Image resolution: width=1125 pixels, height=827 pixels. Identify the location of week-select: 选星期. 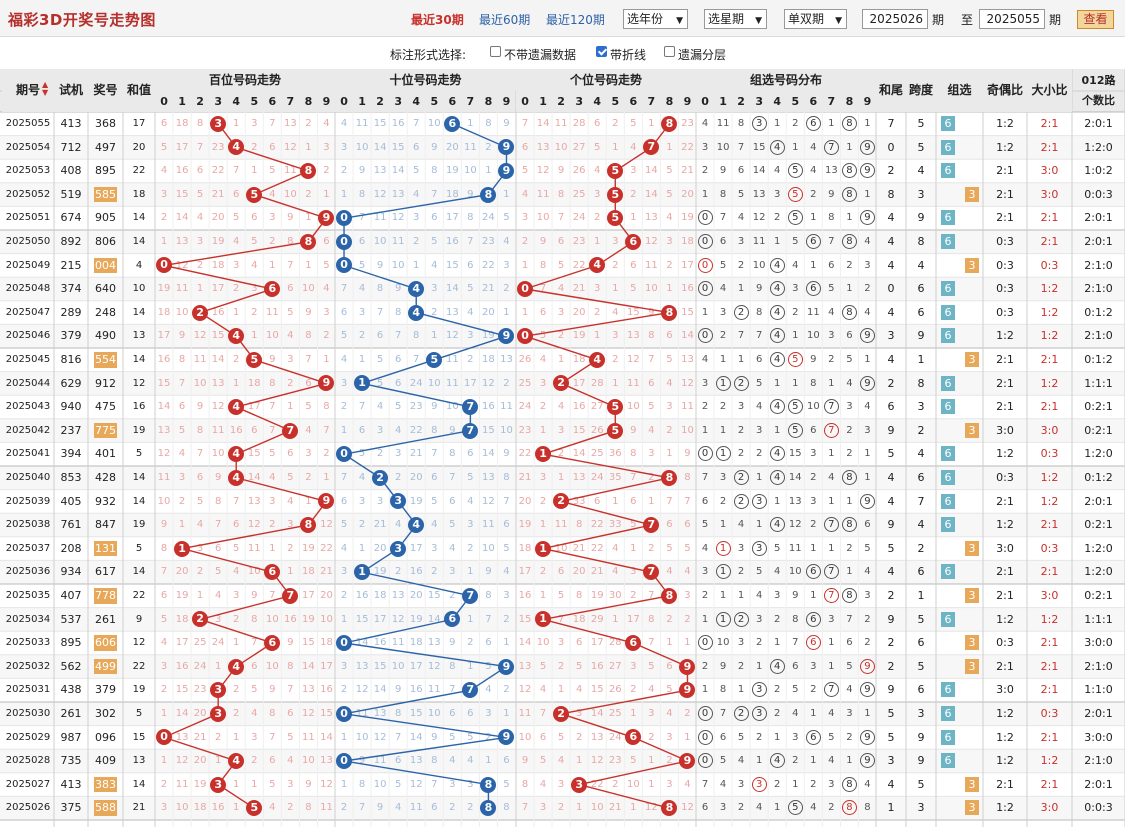
(735, 19).